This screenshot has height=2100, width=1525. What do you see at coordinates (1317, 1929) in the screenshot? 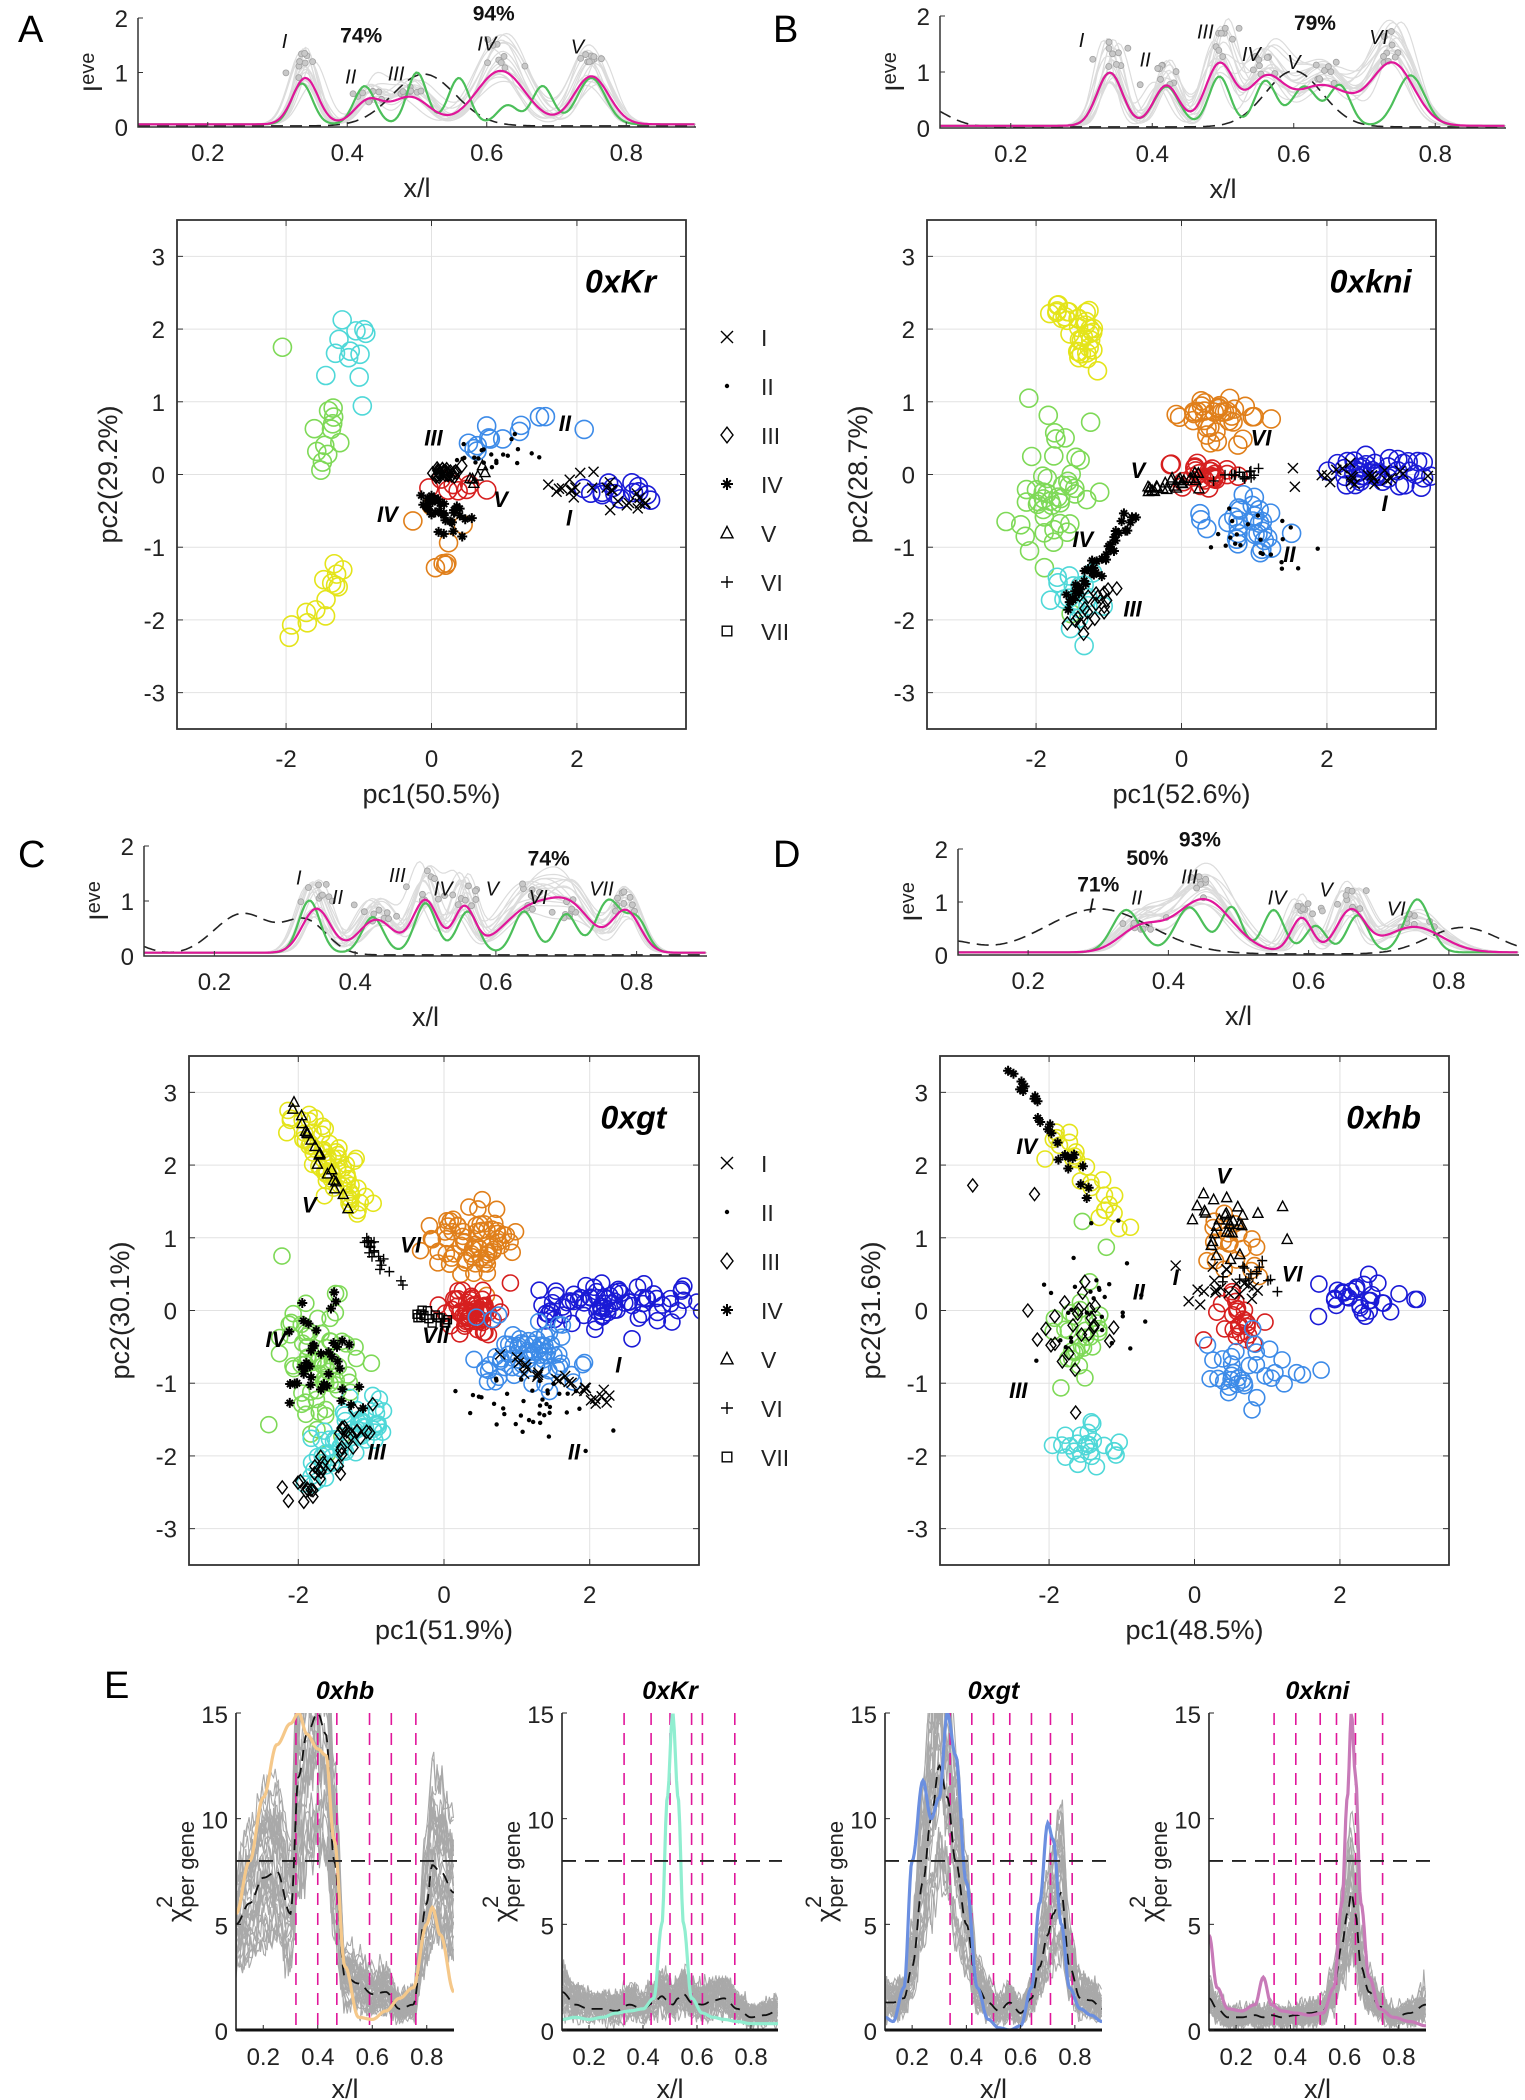
I see `replicate-chi2-line` at bounding box center [1317, 1929].